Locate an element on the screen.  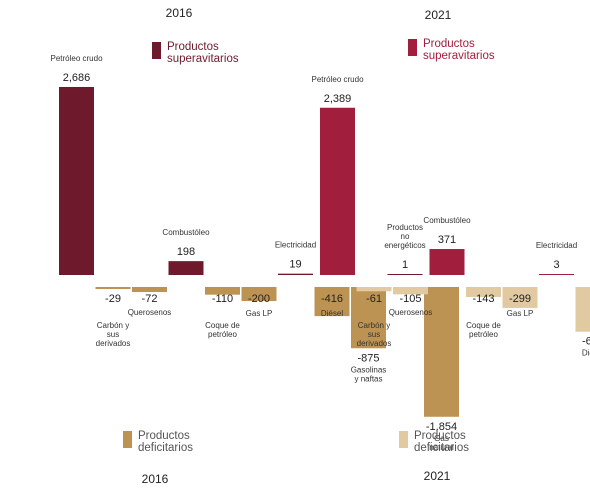
legend-swatch-surplus-2021 is located at coordinates (412, 47).